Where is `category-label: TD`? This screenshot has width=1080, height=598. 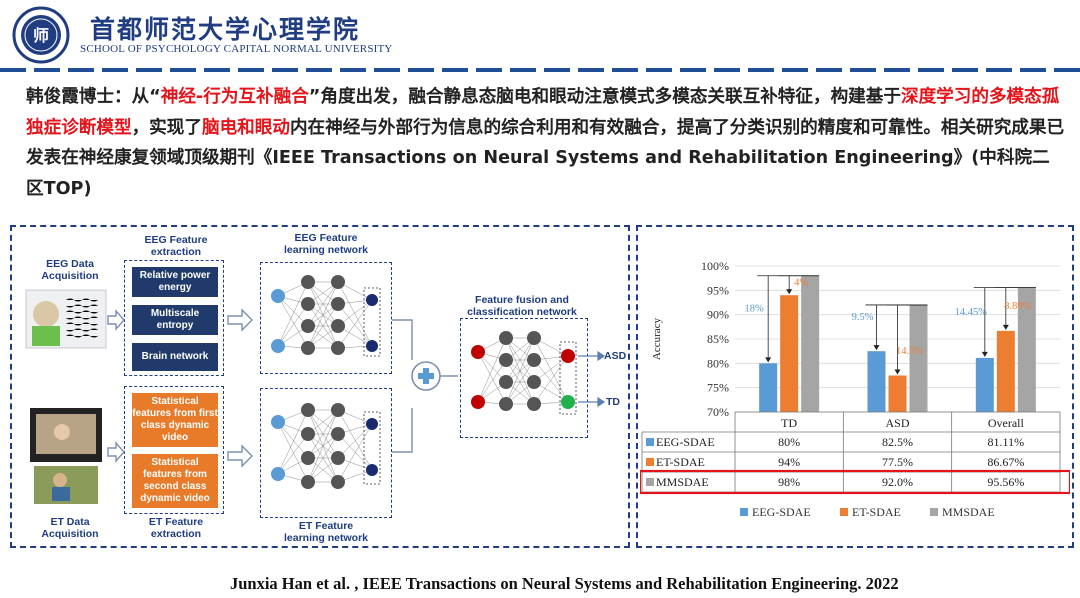 category-label: TD is located at coordinates (789, 423).